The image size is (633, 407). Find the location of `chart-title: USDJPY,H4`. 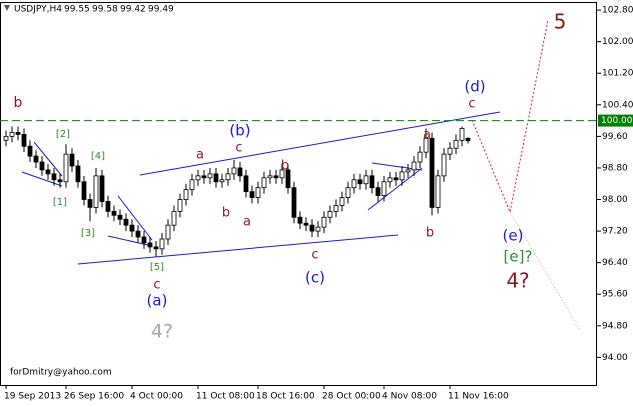

chart-title: USDJPY,H4 is located at coordinates (38, 10).